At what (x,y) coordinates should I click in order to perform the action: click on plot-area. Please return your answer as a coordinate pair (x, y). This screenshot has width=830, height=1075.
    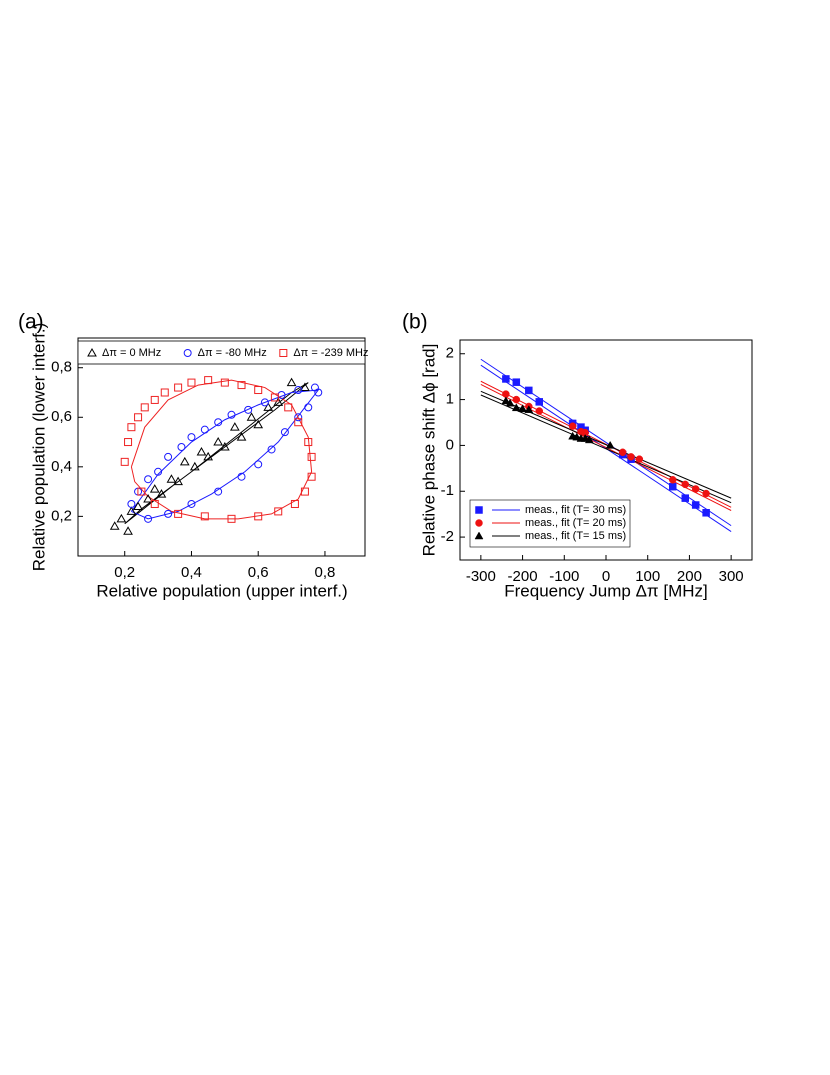
    Looking at the image, I should click on (606, 445).